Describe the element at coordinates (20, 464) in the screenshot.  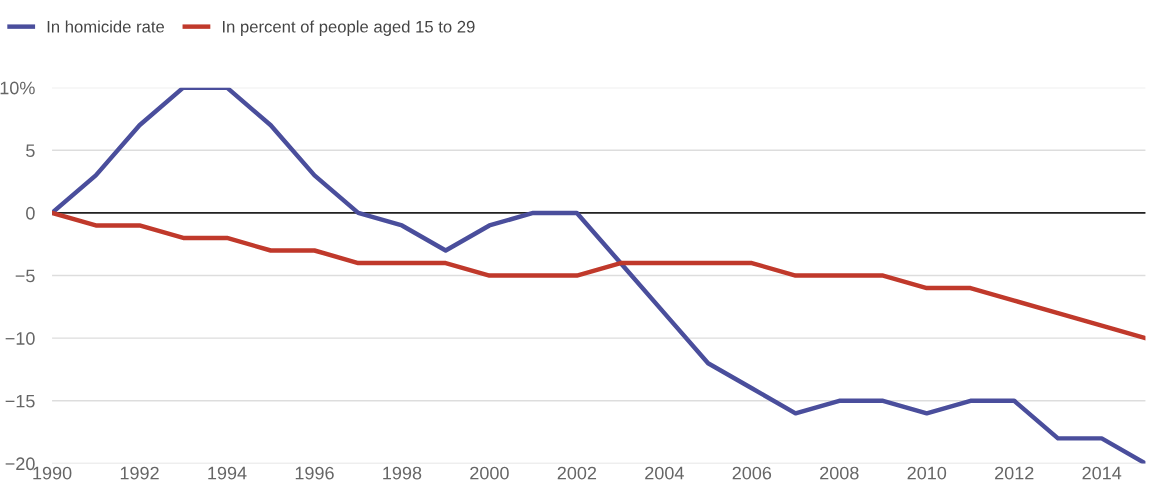
I see `y-tick-label: −20` at that location.